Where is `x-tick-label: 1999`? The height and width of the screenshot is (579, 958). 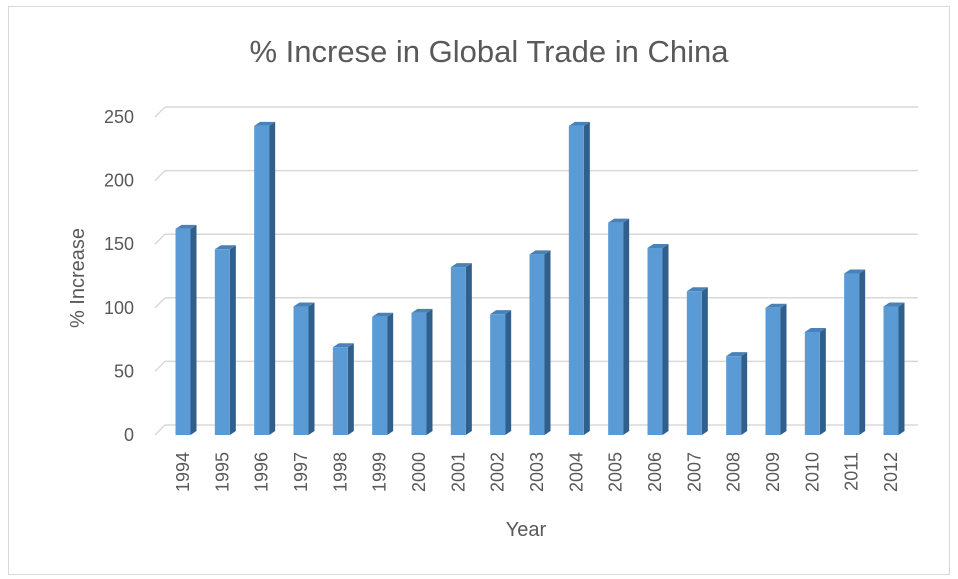
x-tick-label: 1999 is located at coordinates (380, 472).